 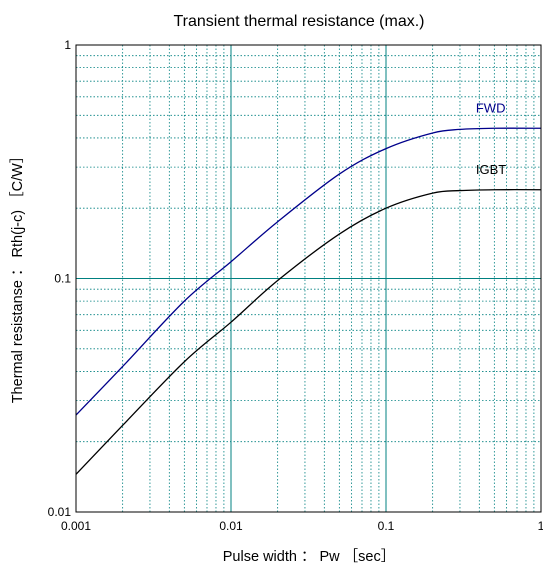 What do you see at coordinates (309, 556) in the screenshot?
I see `x-axis-label: Pulse width ： Pw ［sec］` at bounding box center [309, 556].